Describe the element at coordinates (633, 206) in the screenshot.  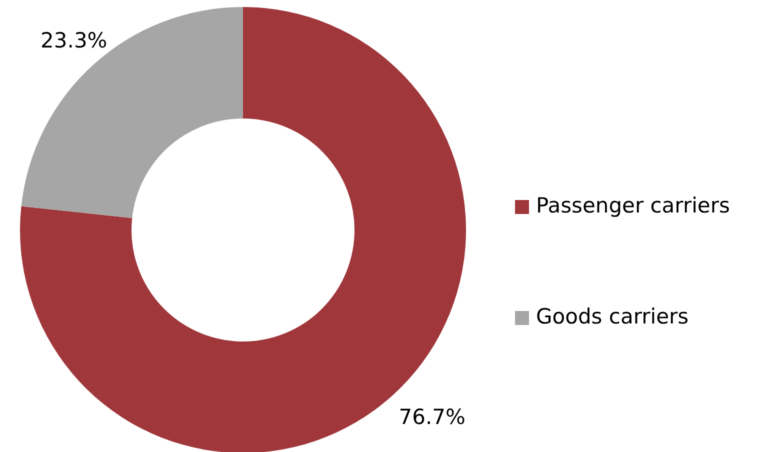
I see `legend-label: Passenger carriers` at that location.